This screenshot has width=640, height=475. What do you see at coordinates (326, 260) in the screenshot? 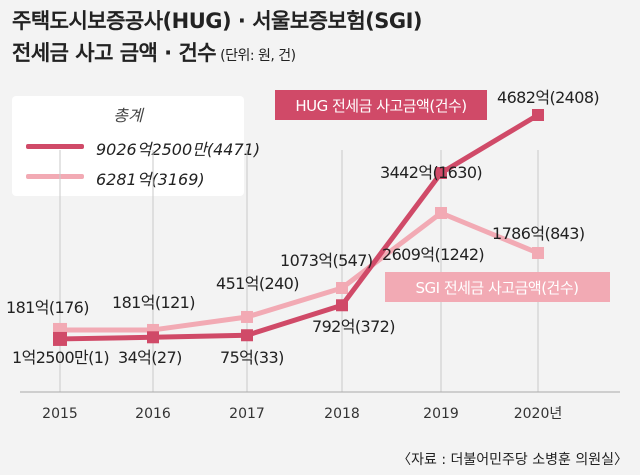
I see `data-label-sgi-3: 1073억(547)` at bounding box center [326, 260].